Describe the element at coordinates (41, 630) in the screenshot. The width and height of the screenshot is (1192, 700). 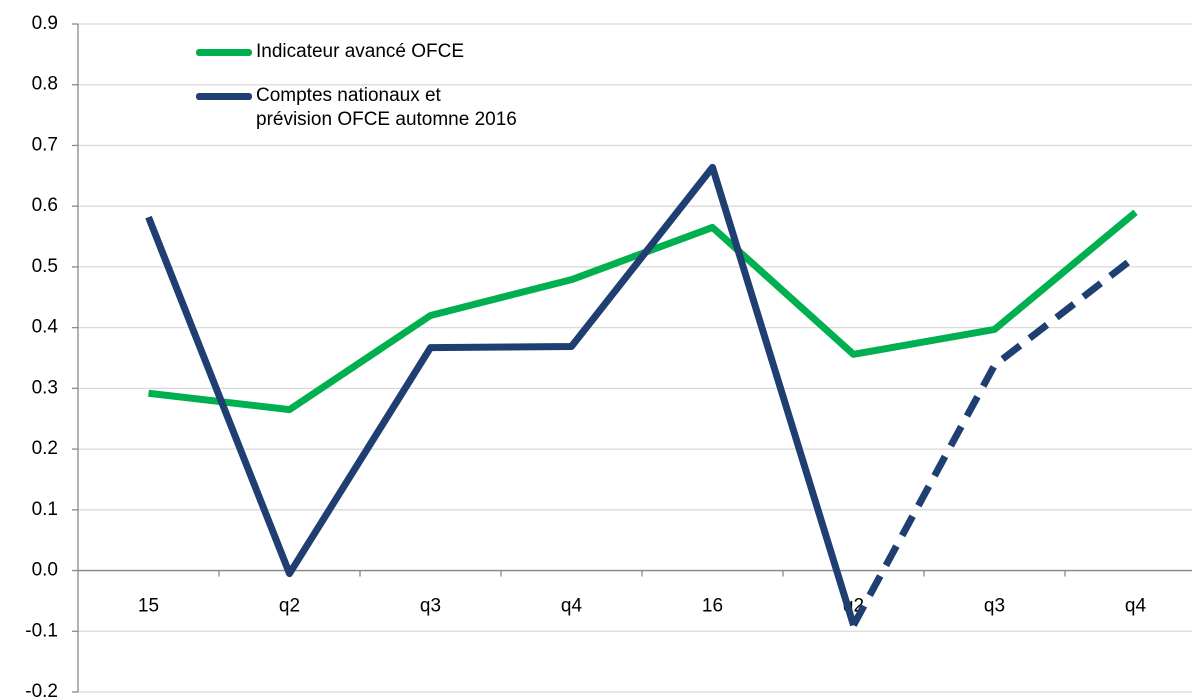
I see `y-tick-label: -0.1` at that location.